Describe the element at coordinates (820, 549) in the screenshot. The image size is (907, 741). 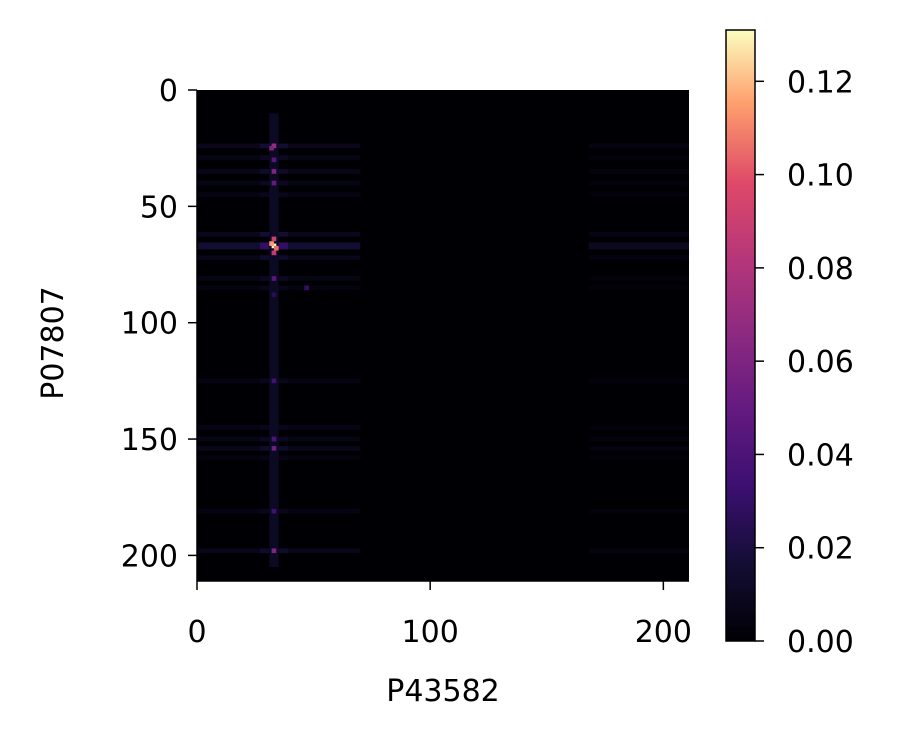
I see `colorbar-tick-label: 0.02` at that location.